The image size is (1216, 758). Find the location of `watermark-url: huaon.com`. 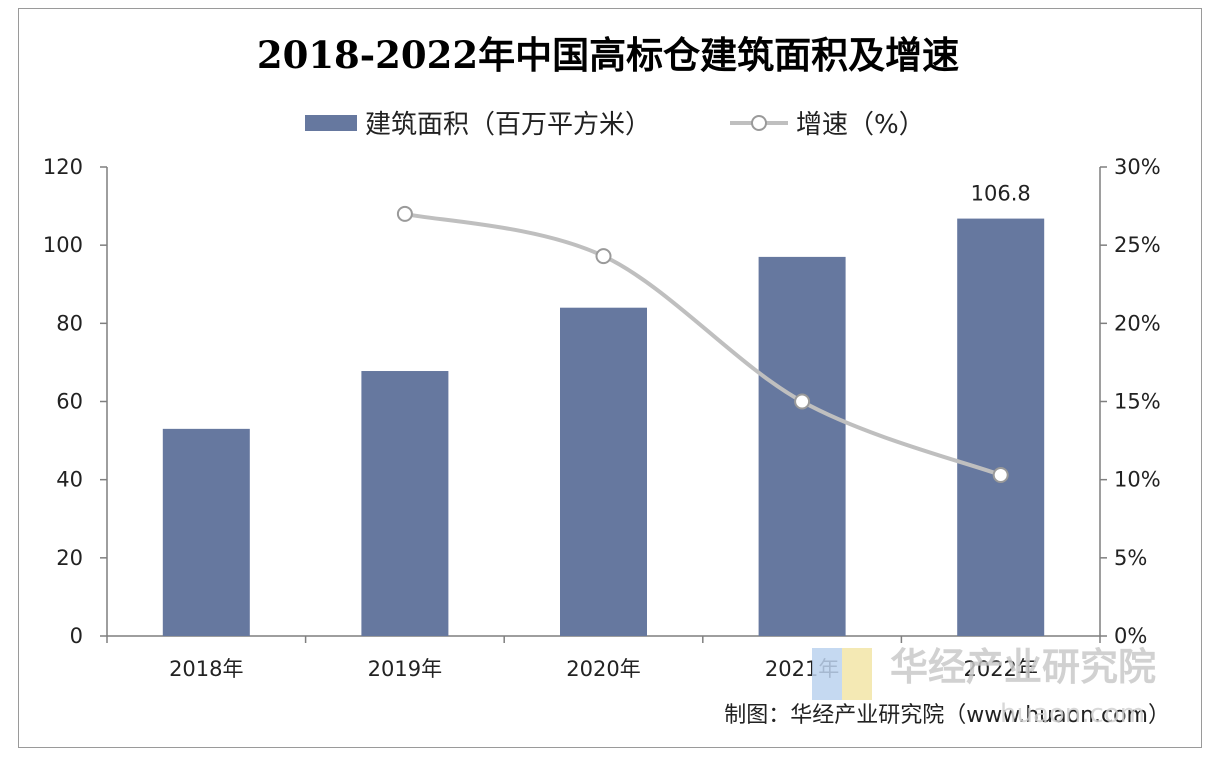

watermark-url: huaon.com is located at coordinates (1072, 714).